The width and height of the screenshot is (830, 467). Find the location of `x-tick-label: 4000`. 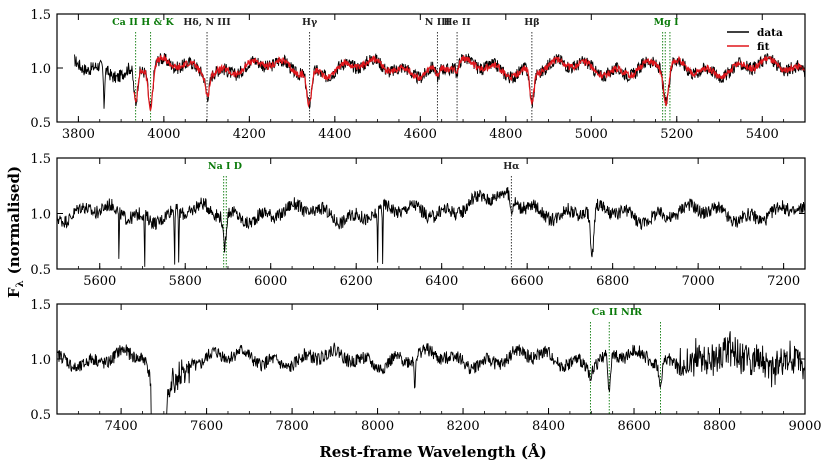

x-tick-label: 4000 is located at coordinates (163, 134).